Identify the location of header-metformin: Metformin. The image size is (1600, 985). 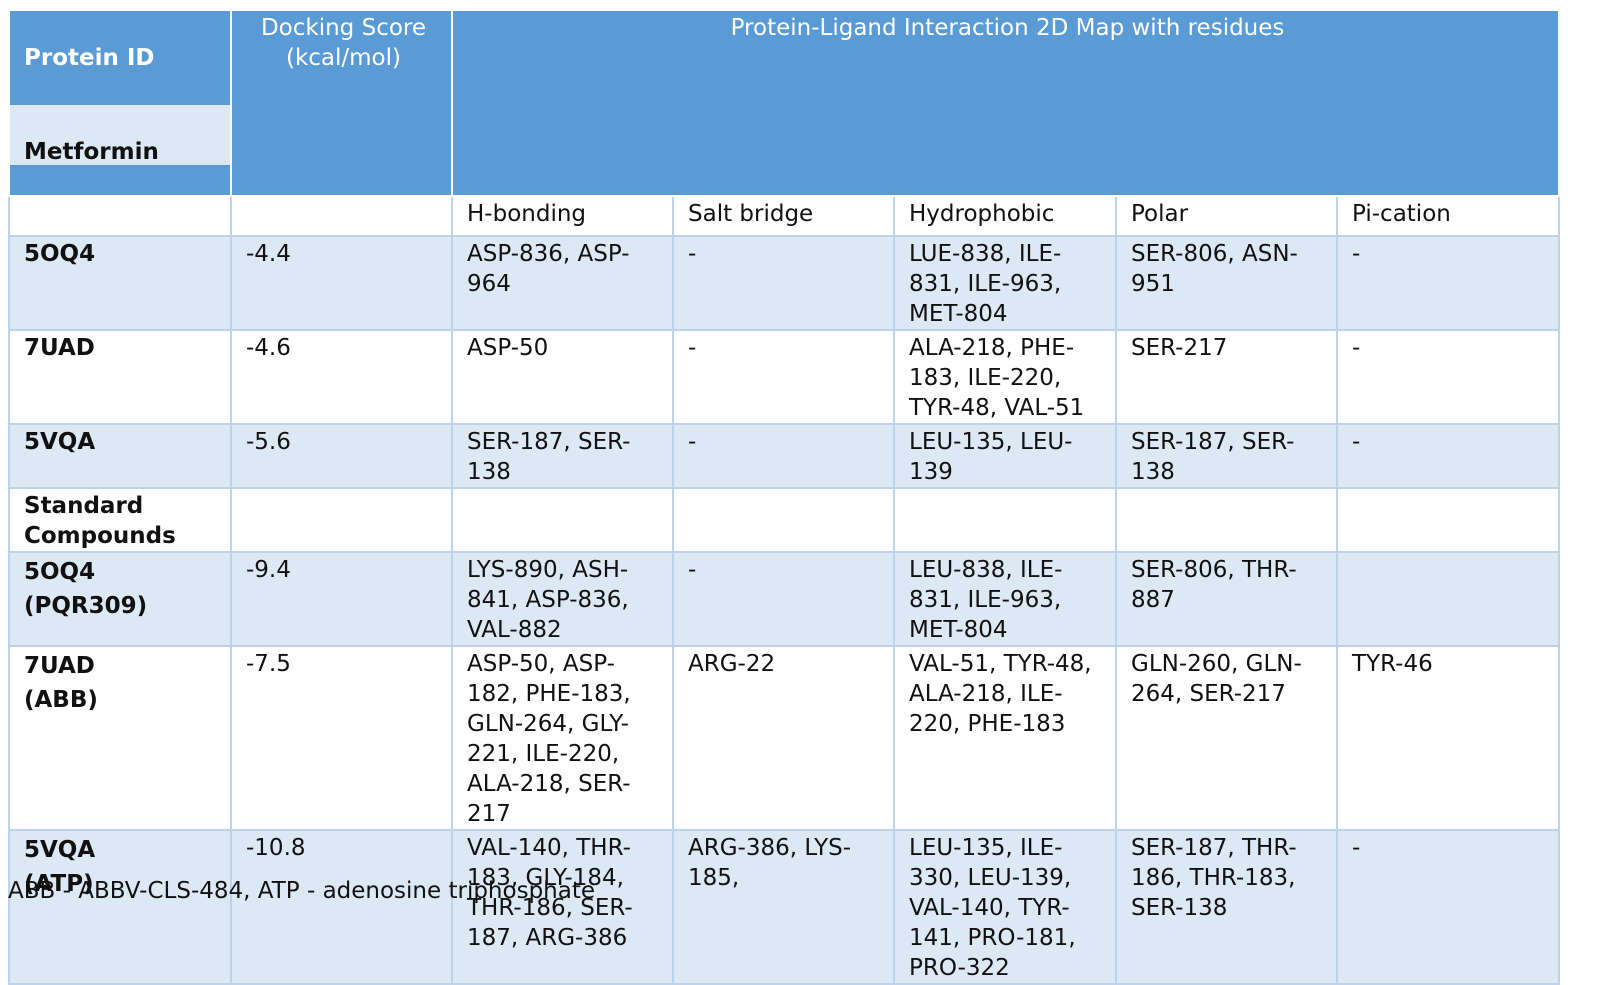
(120, 135).